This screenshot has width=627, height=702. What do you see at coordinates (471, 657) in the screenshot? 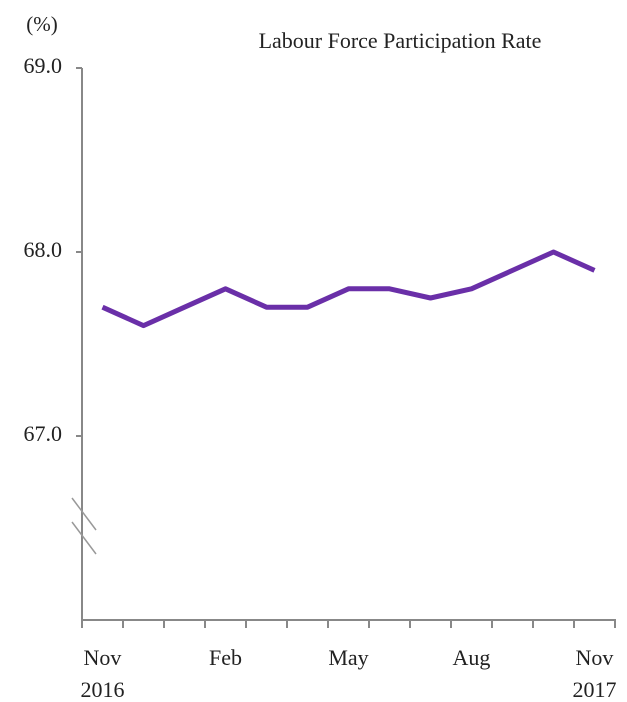
I see `x-tick-label: Aug` at bounding box center [471, 657].